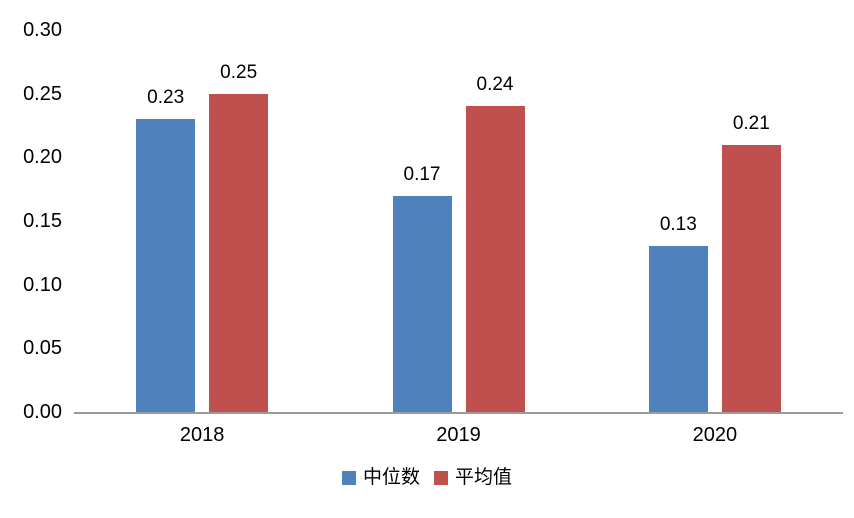 This screenshot has height=518, width=854. What do you see at coordinates (42, 348) in the screenshot?
I see `y-tick-label: 0.05` at bounding box center [42, 348].